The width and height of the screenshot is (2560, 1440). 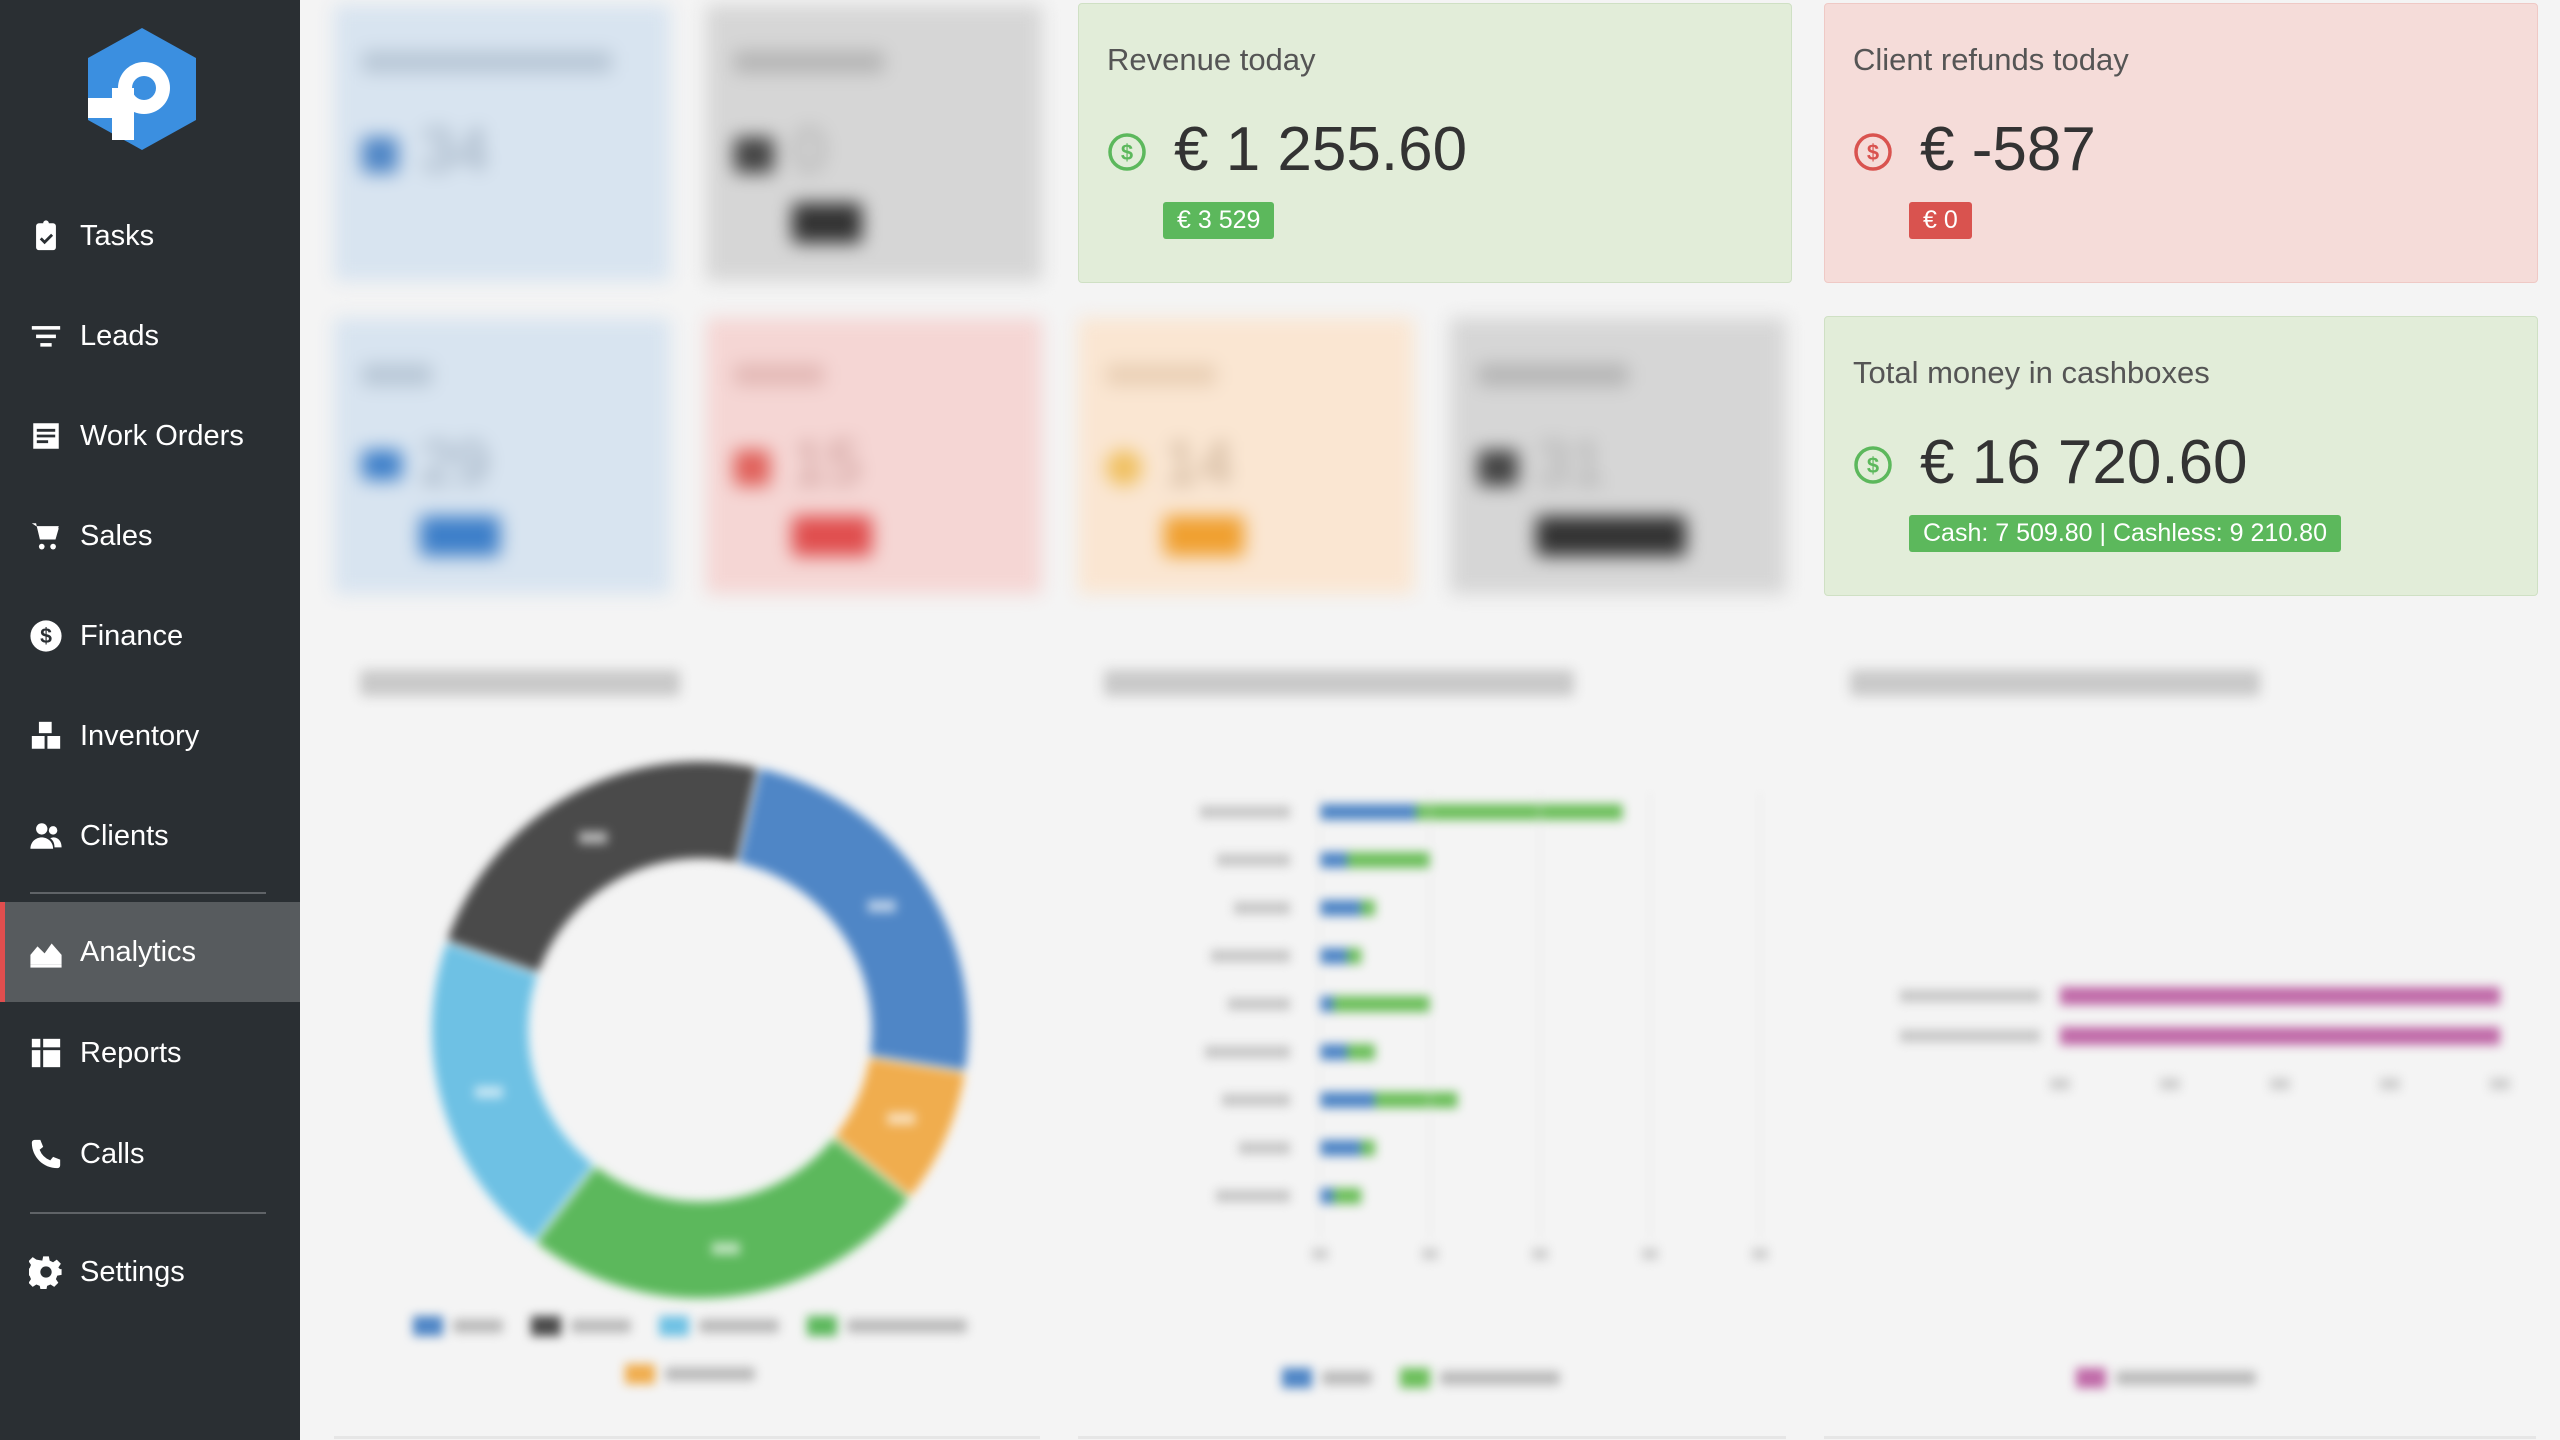 I want to click on funnel-icon, so click(x=46, y=336).